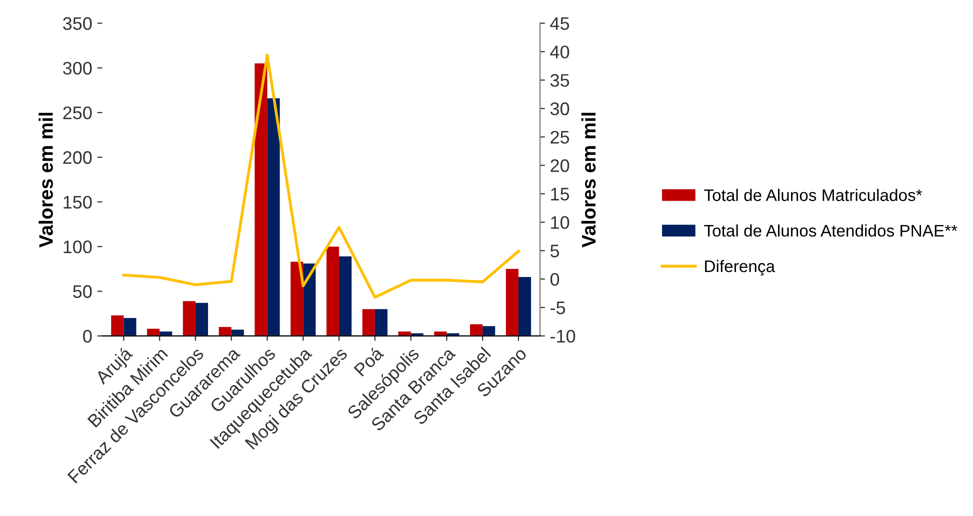 This screenshot has width=973, height=516. What do you see at coordinates (560, 137) in the screenshot?
I see `y2-tick-label: 25` at bounding box center [560, 137].